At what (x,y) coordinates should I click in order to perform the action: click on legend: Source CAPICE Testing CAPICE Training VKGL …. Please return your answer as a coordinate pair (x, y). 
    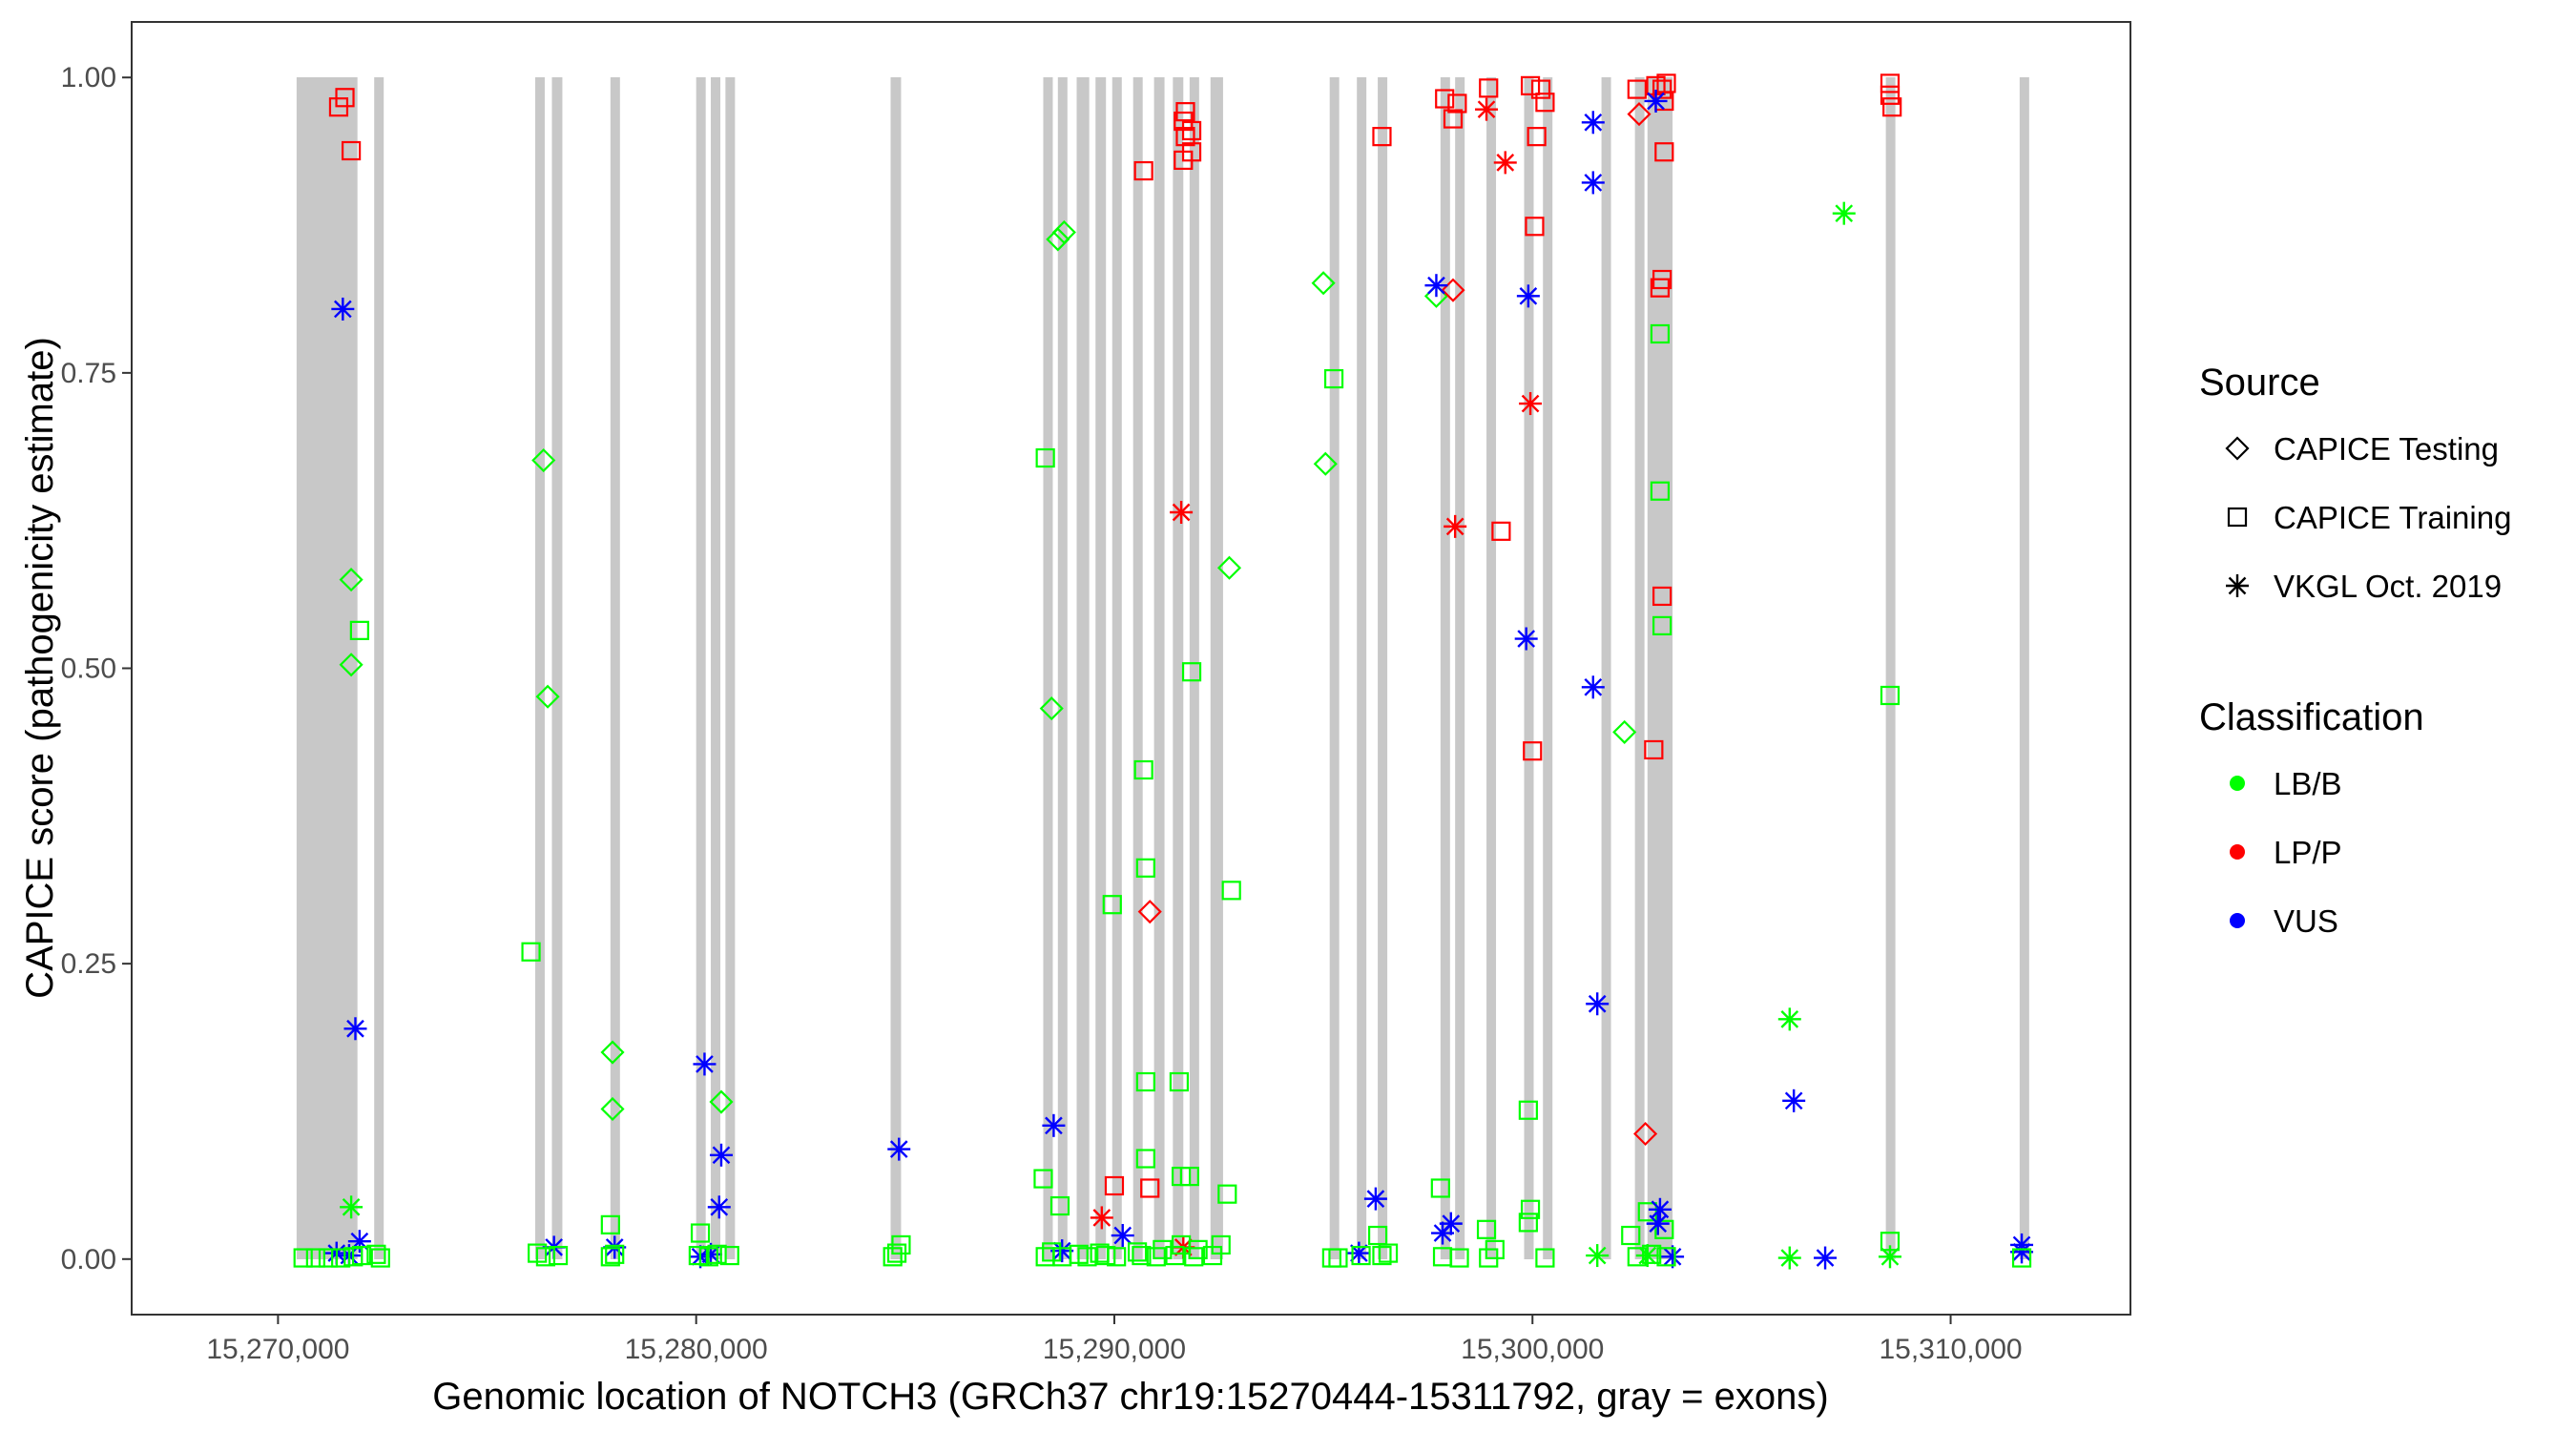
    Looking at the image, I should click on (2355, 650).